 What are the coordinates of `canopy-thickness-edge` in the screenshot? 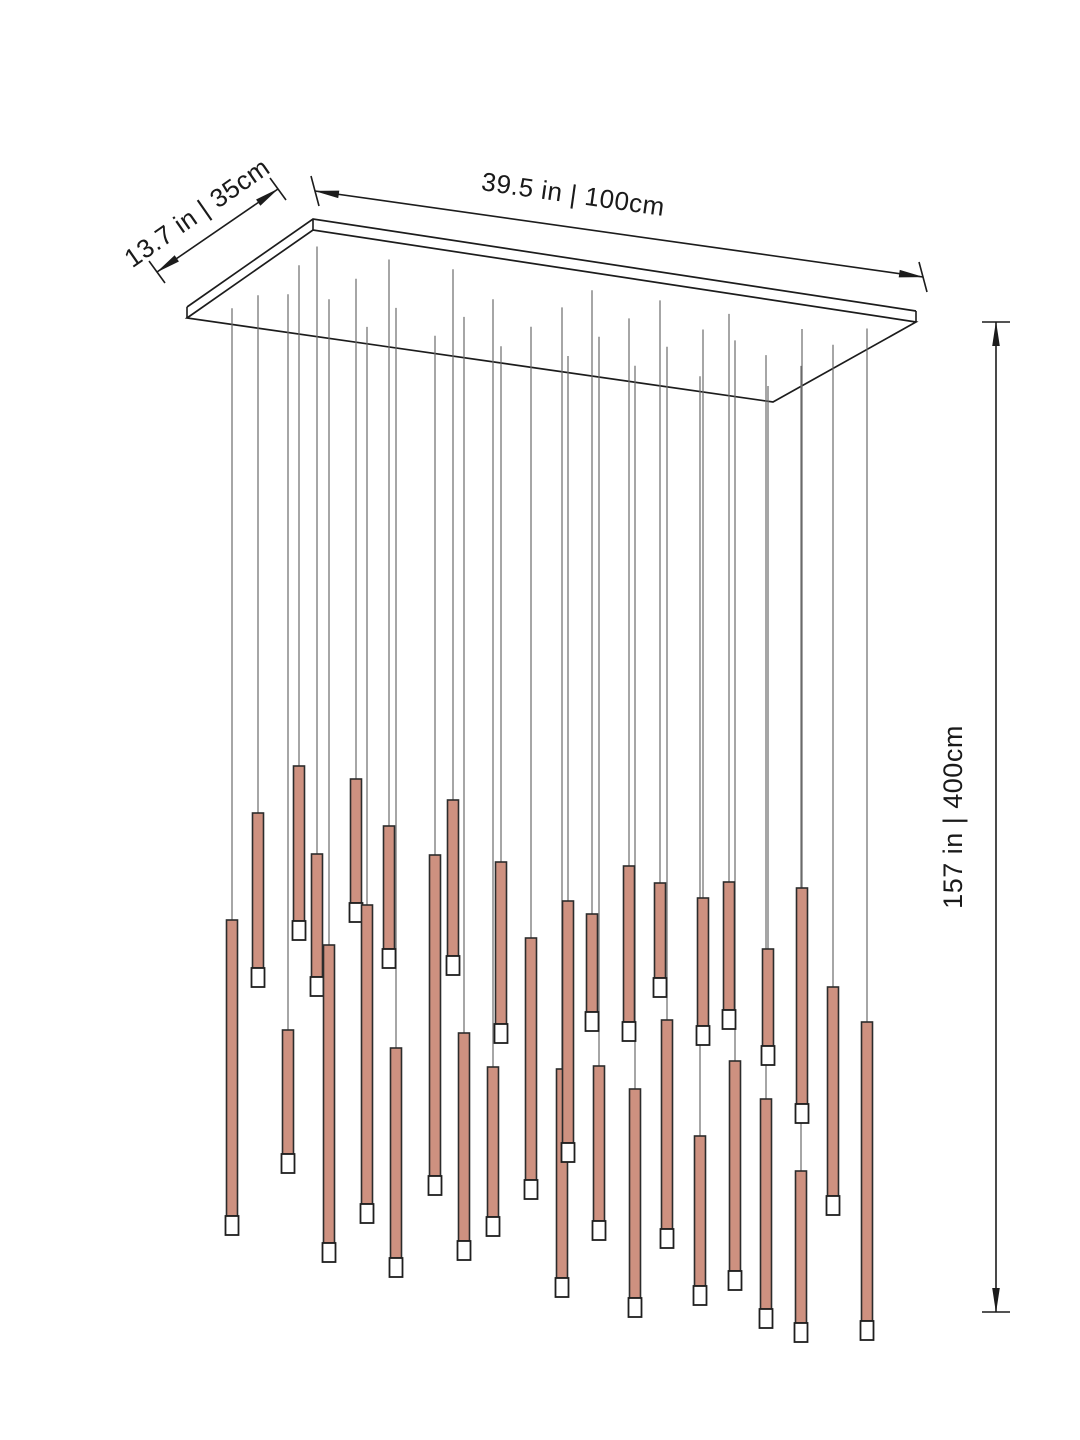 It's located at (551, 270).